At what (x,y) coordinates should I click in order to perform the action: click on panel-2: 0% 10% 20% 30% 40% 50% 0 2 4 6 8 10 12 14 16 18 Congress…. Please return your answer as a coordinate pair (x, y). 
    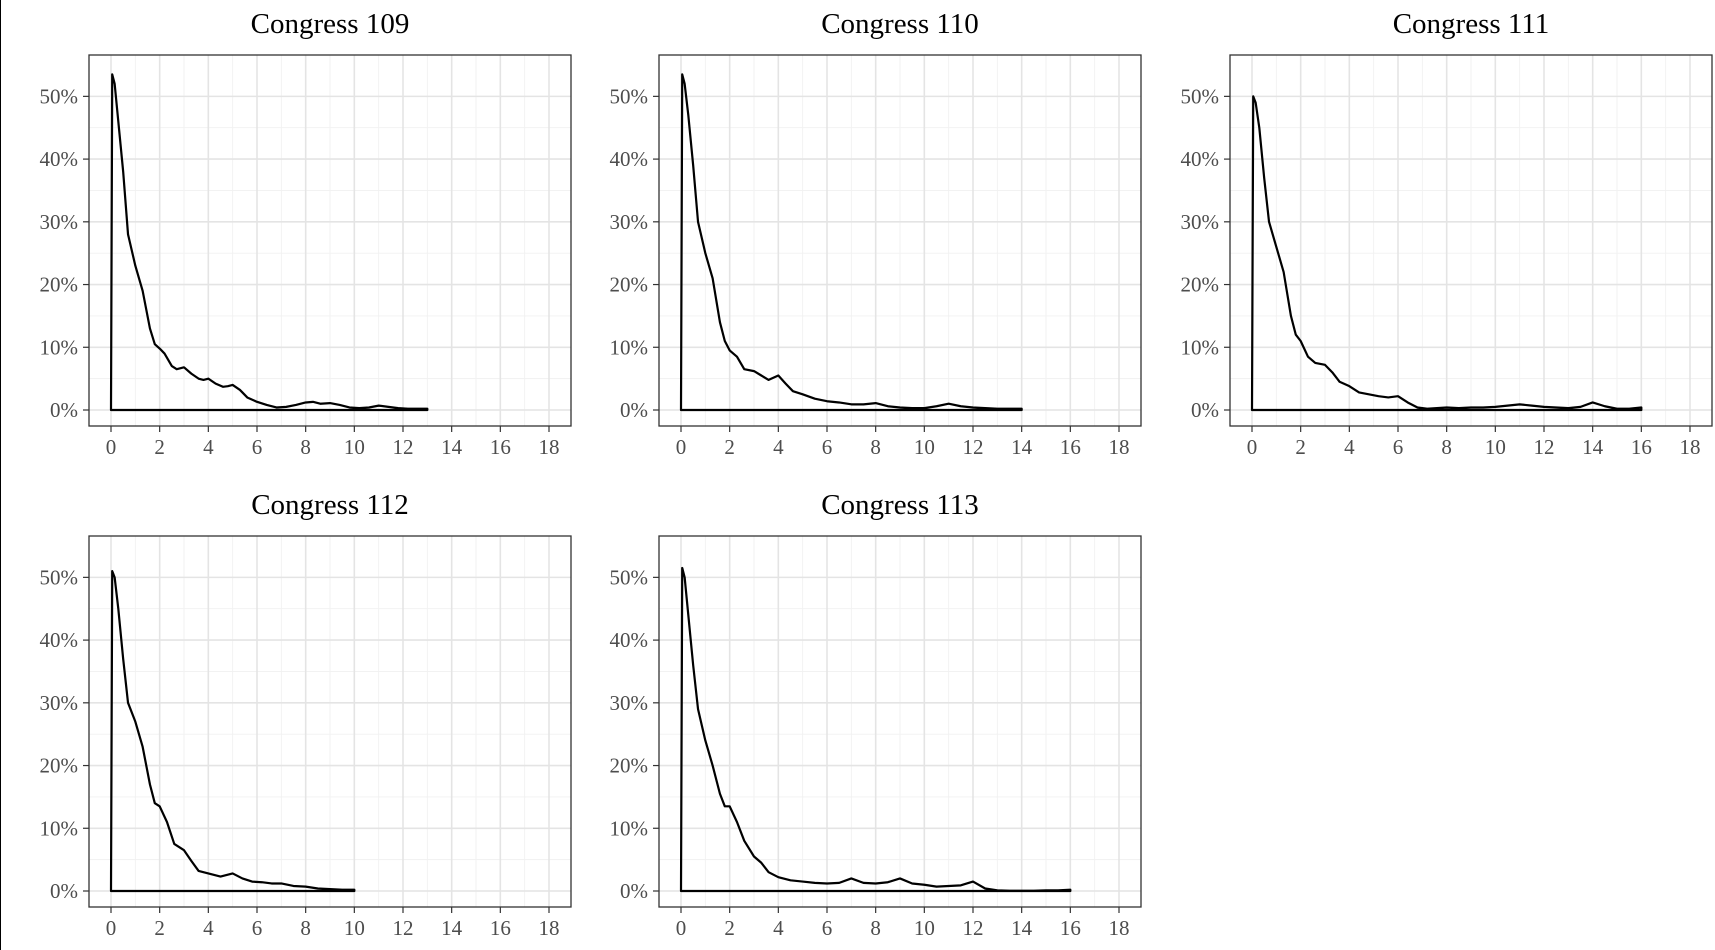
    Looking at the image, I should click on (876, 233).